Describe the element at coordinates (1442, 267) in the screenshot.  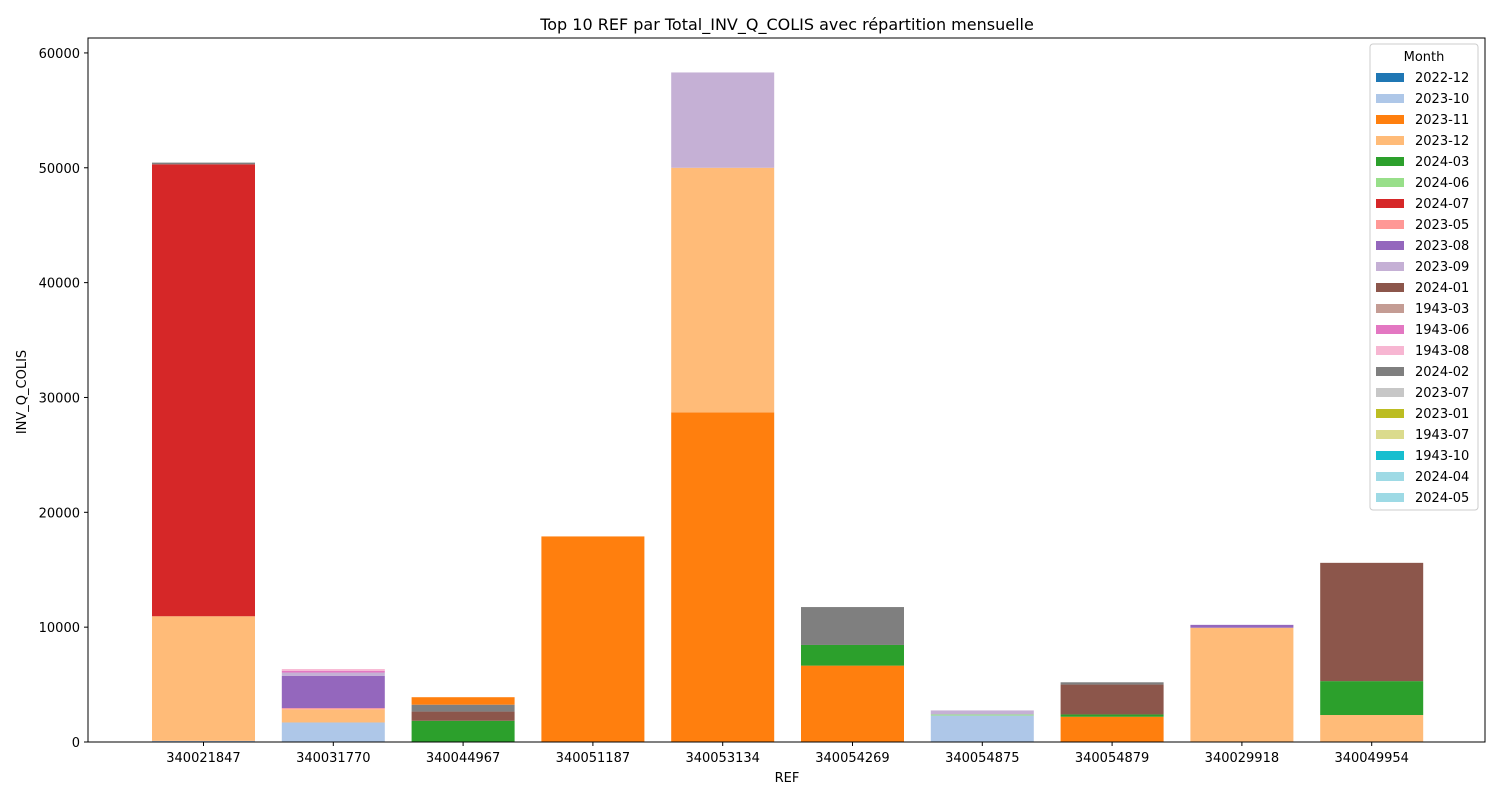
I see `legend-label: 2023-09` at that location.